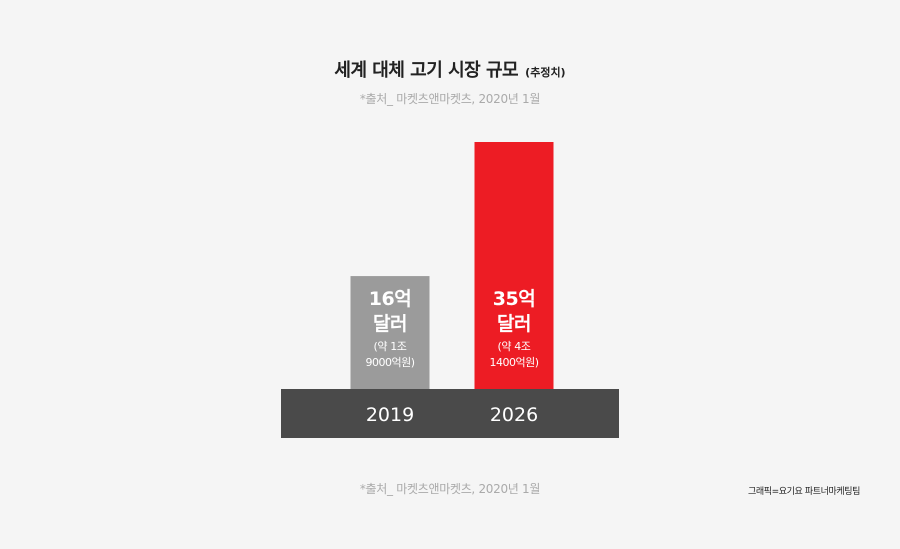 This screenshot has height=549, width=900. I want to click on source-note-bottom: *출처_ 마켓츠앤마켓츠, 2020년 1월, so click(450, 489).